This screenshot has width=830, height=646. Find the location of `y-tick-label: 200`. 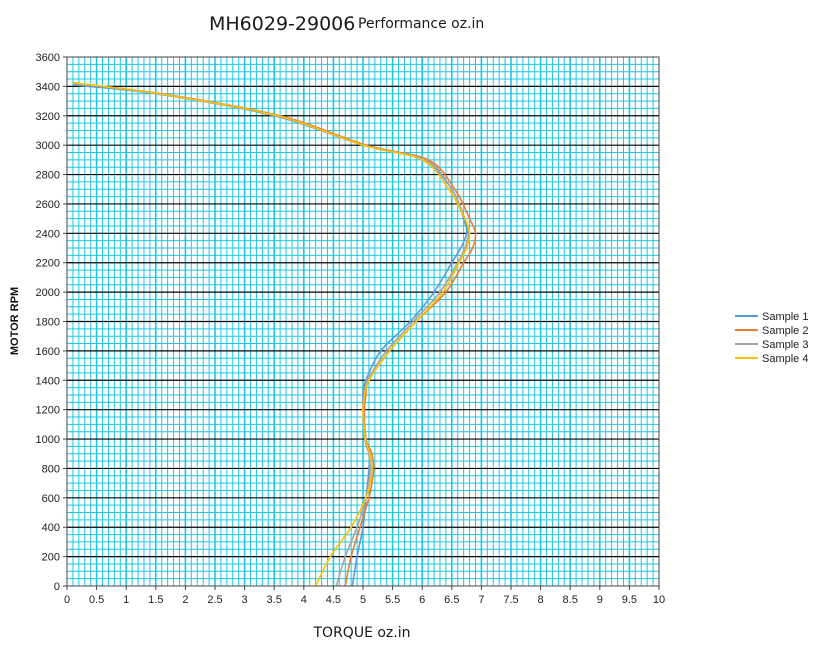

y-tick-label: 200 is located at coordinates (51, 558).